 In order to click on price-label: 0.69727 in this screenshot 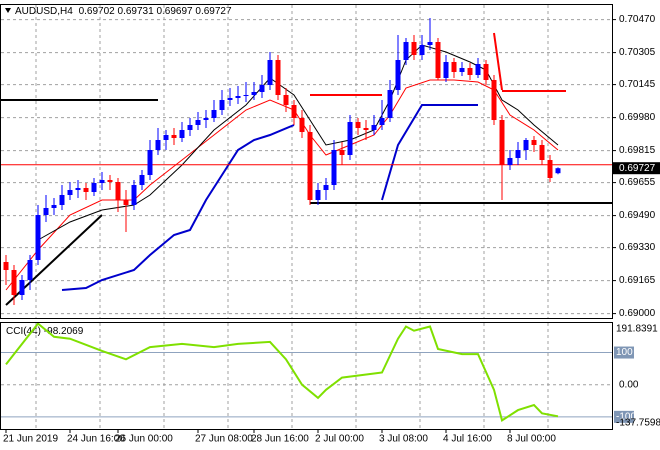, I will do `click(637, 168)`.